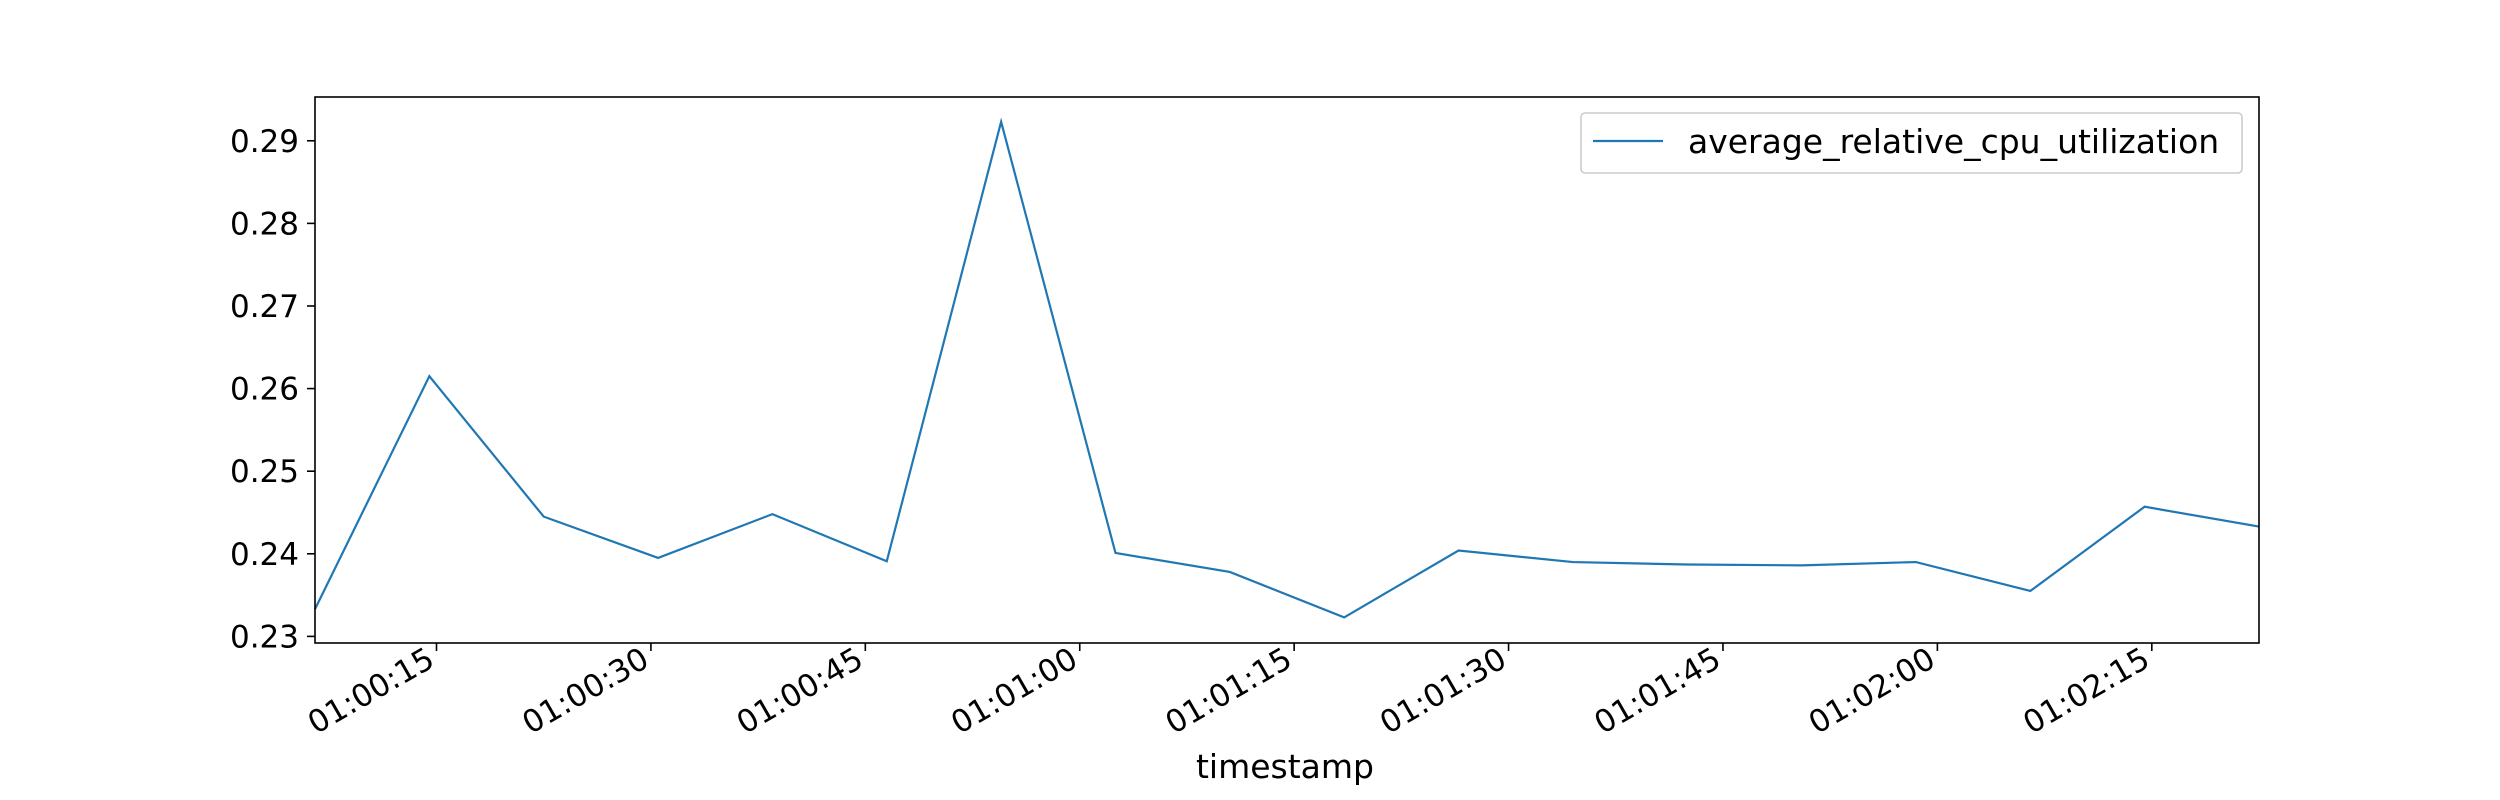 This screenshot has height=800, width=2500. What do you see at coordinates (2086, 691) in the screenshot?
I see `x-tick-label: 01:02:15` at bounding box center [2086, 691].